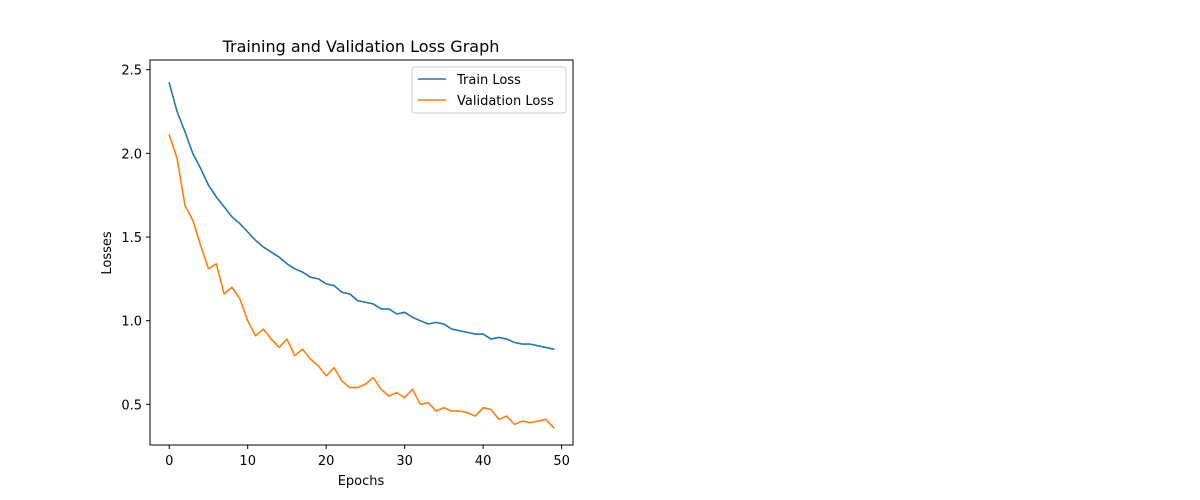 The height and width of the screenshot is (500, 1200). I want to click on chart-title: Training and Validation Loss Graph, so click(361, 46).